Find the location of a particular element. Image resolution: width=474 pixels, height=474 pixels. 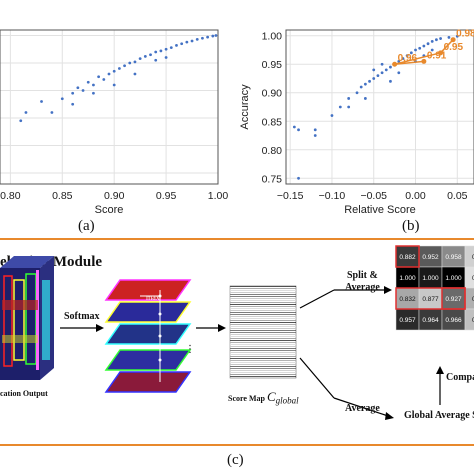

highlight-box is located at coordinates (453, 298).